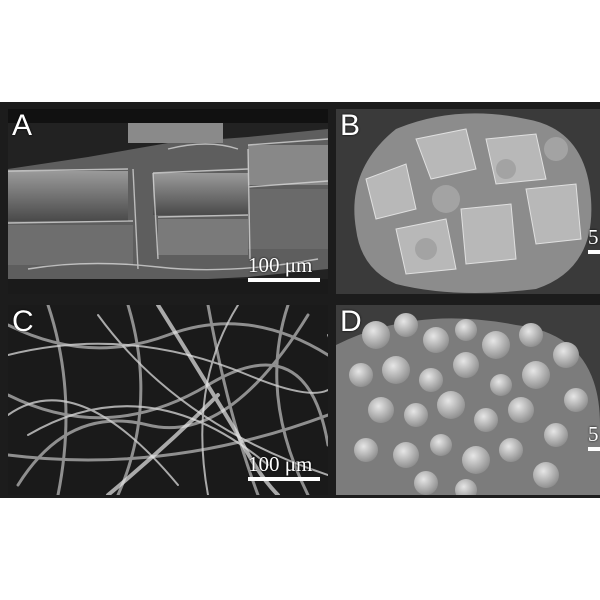 This screenshot has height=600, width=600. Describe the element at coordinates (284, 280) in the screenshot. I see `panel-a-scale-line` at that location.